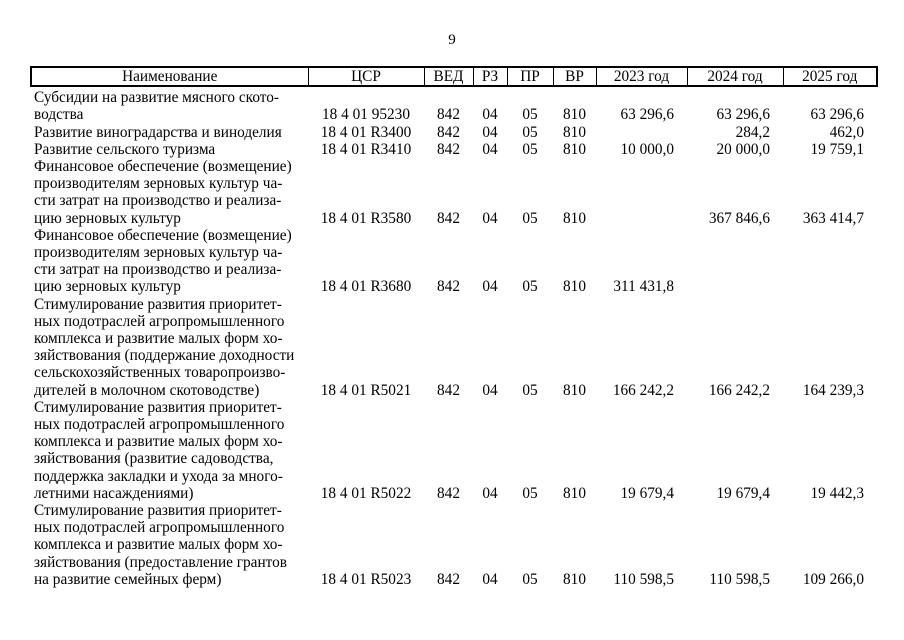 The width and height of the screenshot is (904, 640). What do you see at coordinates (830, 261) in the screenshot?
I see `row-value-2025` at bounding box center [830, 261].